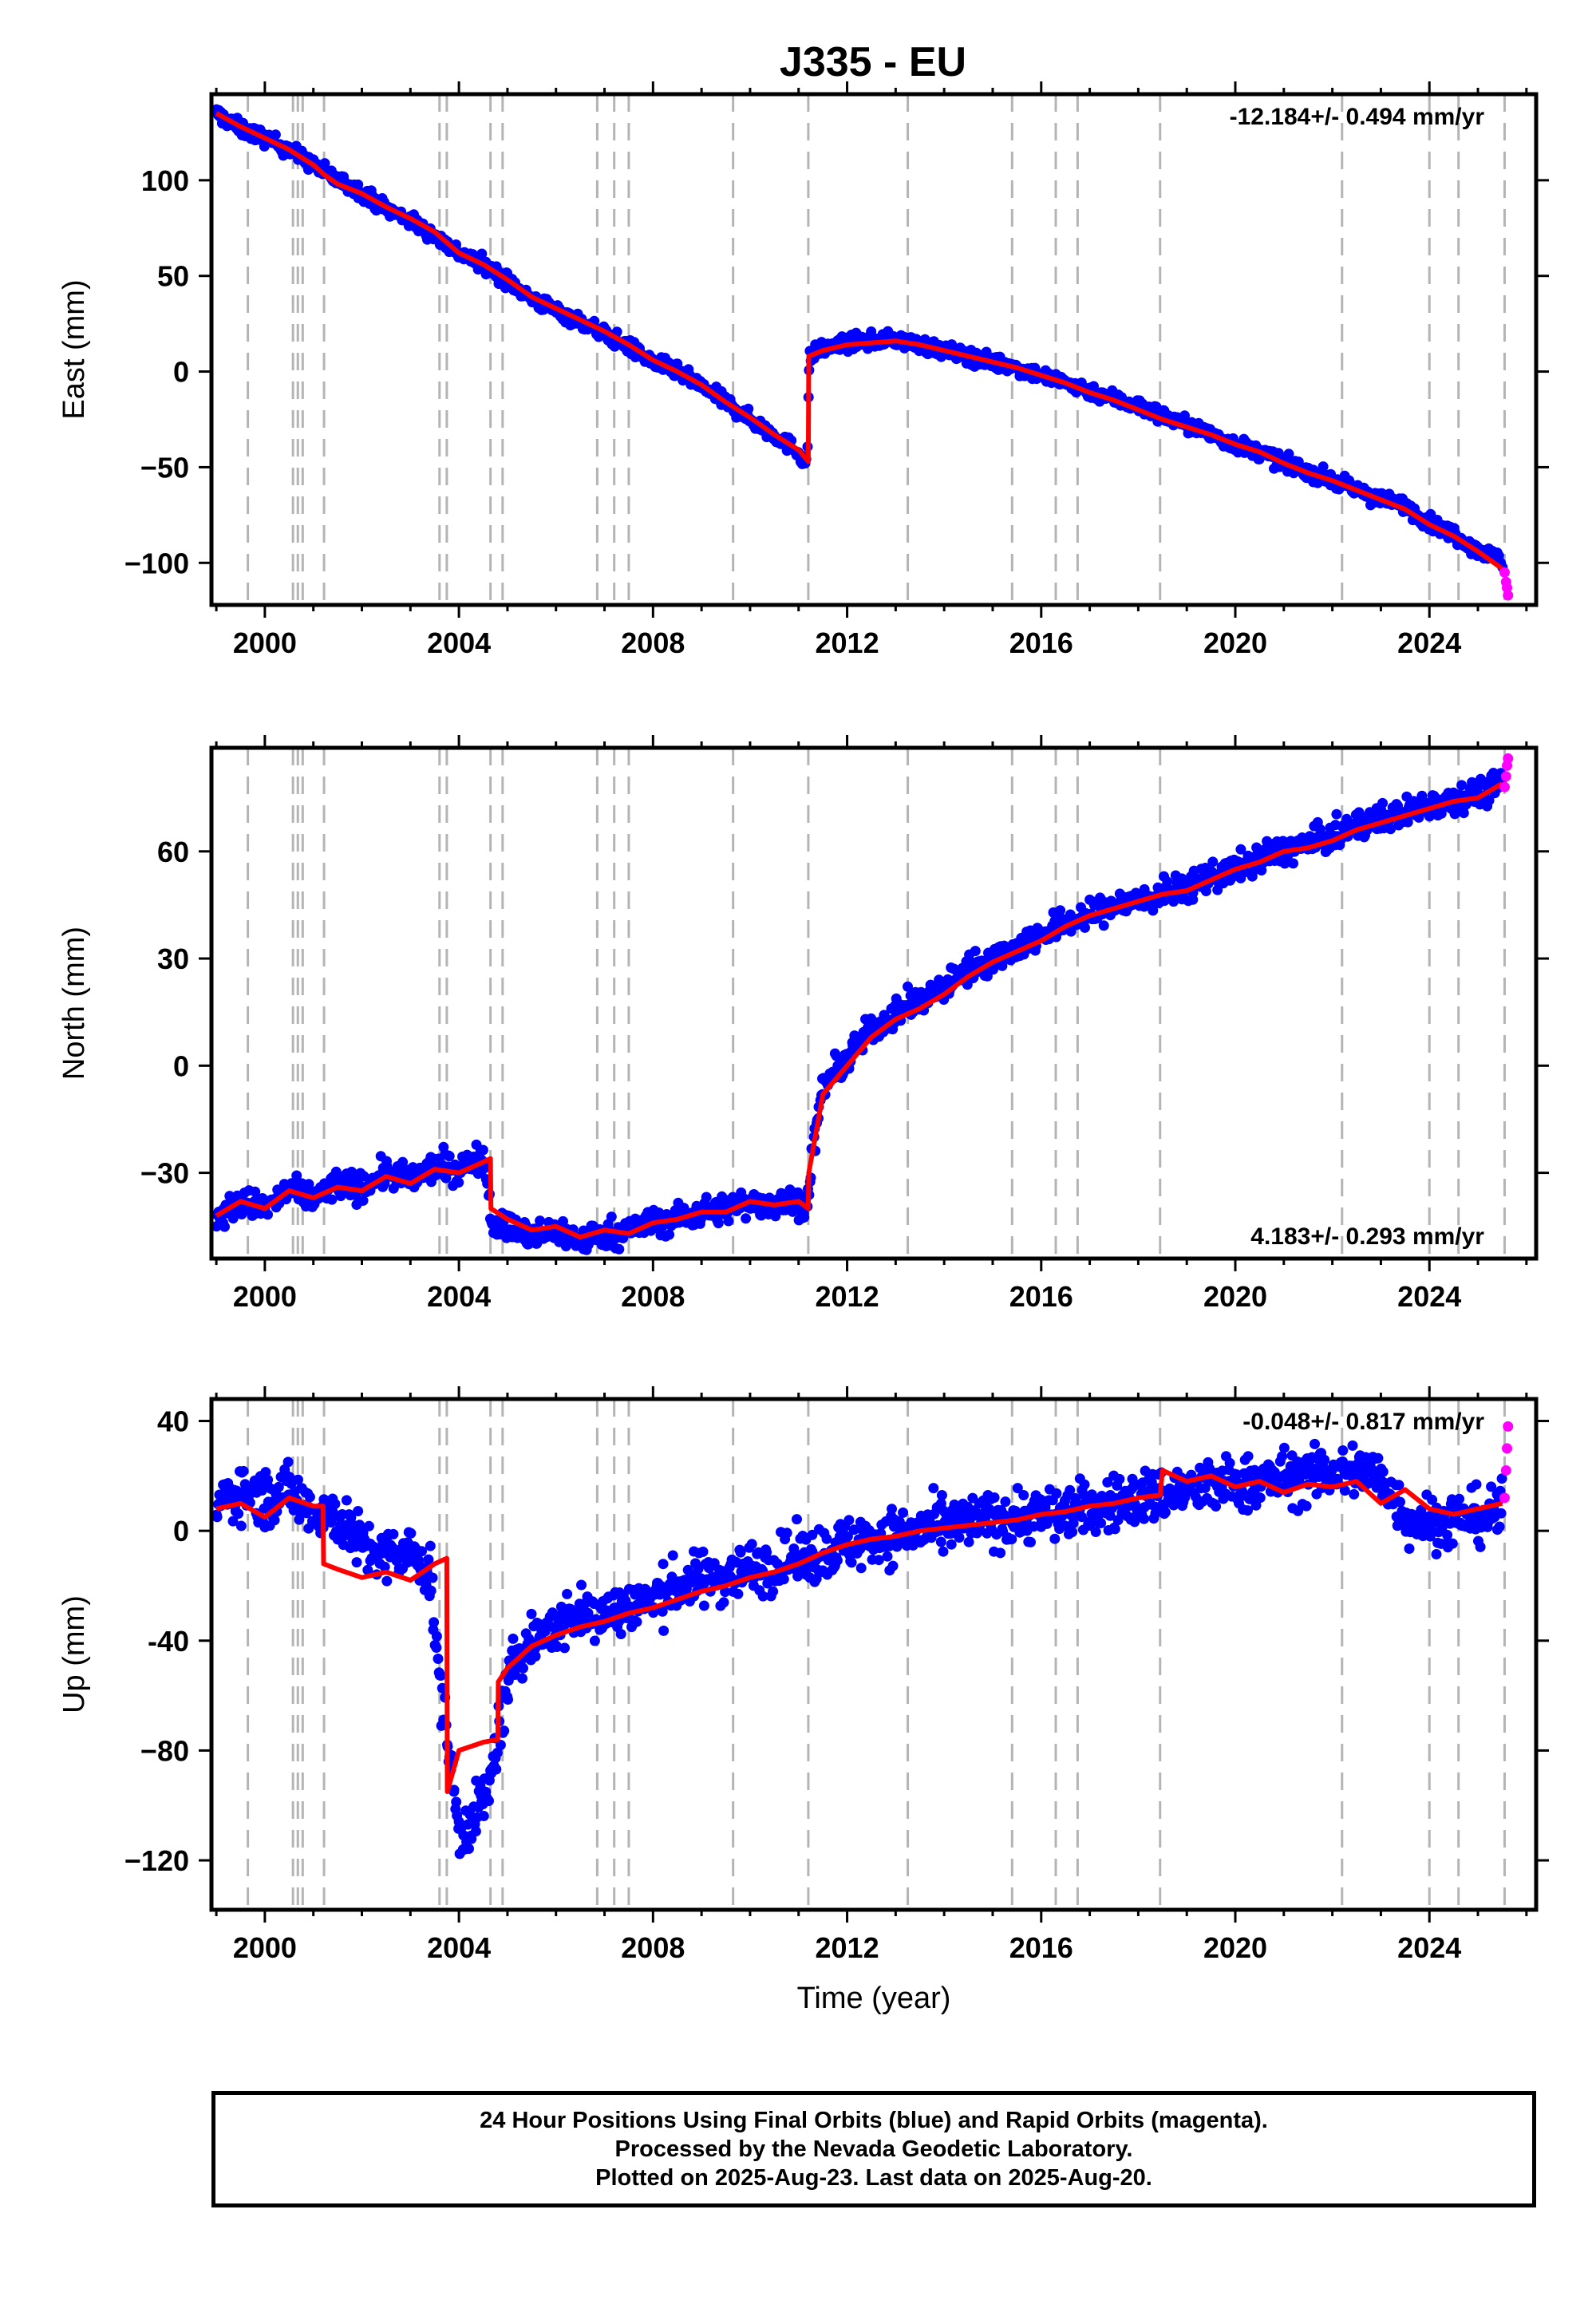 Image resolution: width=1596 pixels, height=2316 pixels. What do you see at coordinates (848, 642) in the screenshot?
I see `x-tick-label: 2012` at bounding box center [848, 642].